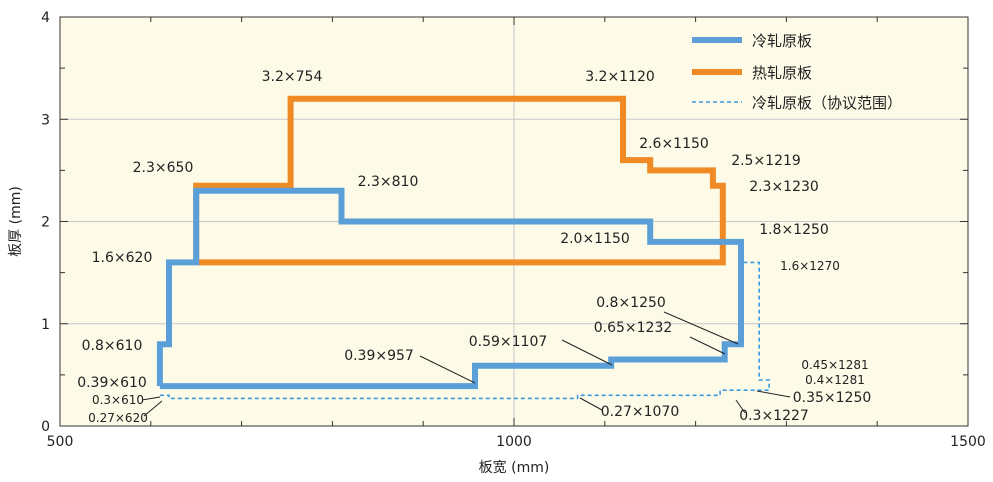  I want to click on point-label: 1.6×620, so click(122, 258).